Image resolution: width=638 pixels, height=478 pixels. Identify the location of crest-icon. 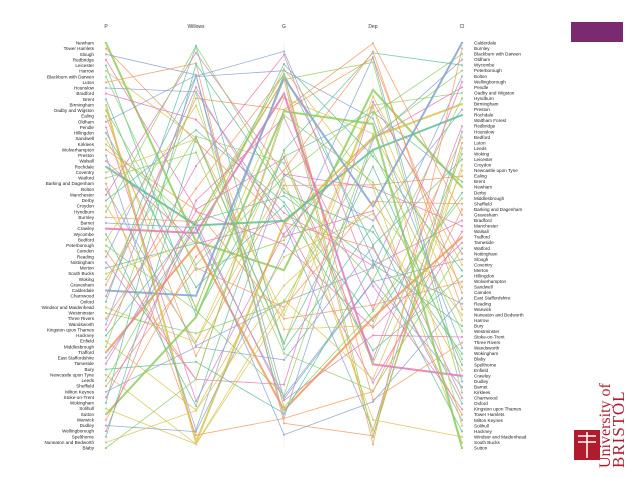
(587, 445).